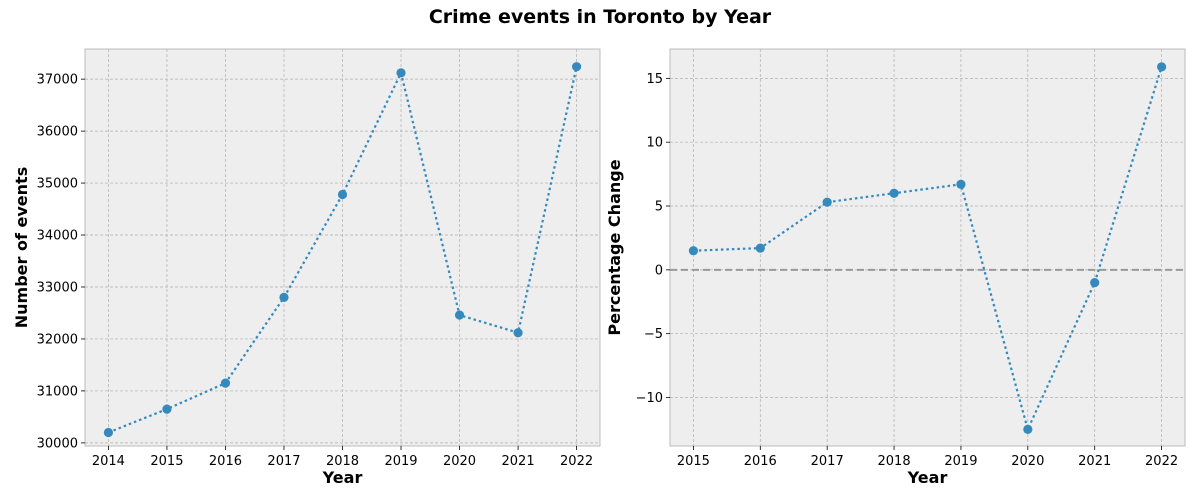 This screenshot has width=1200, height=500. What do you see at coordinates (108, 461) in the screenshot?
I see `x-tick-label: 2014` at bounding box center [108, 461].